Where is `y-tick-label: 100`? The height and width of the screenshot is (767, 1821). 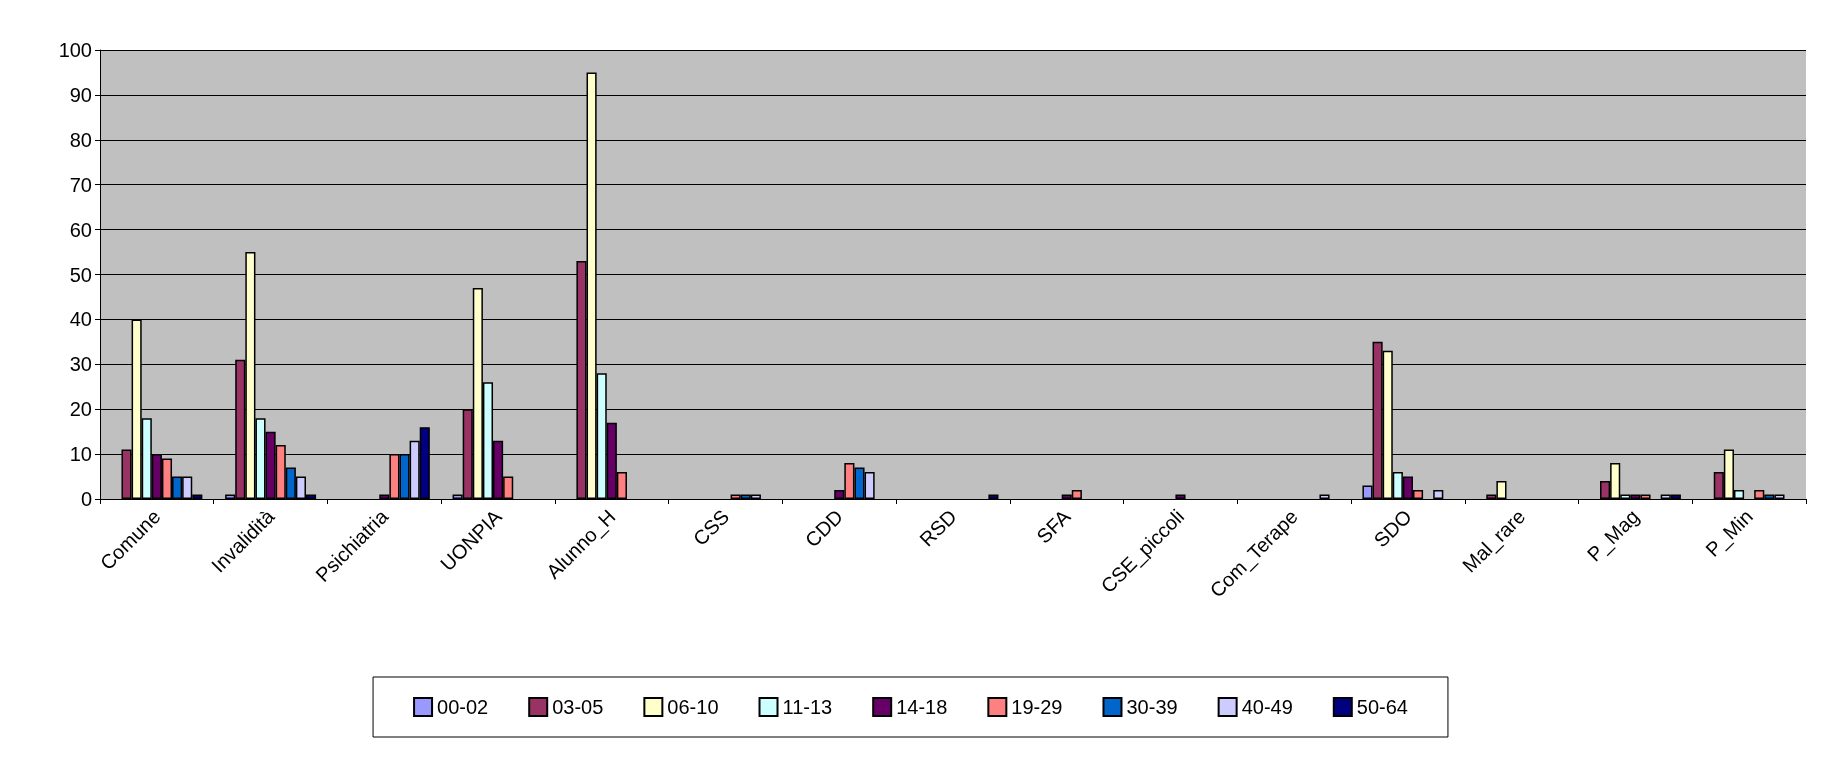 y-tick-label: 100 is located at coordinates (75, 50).